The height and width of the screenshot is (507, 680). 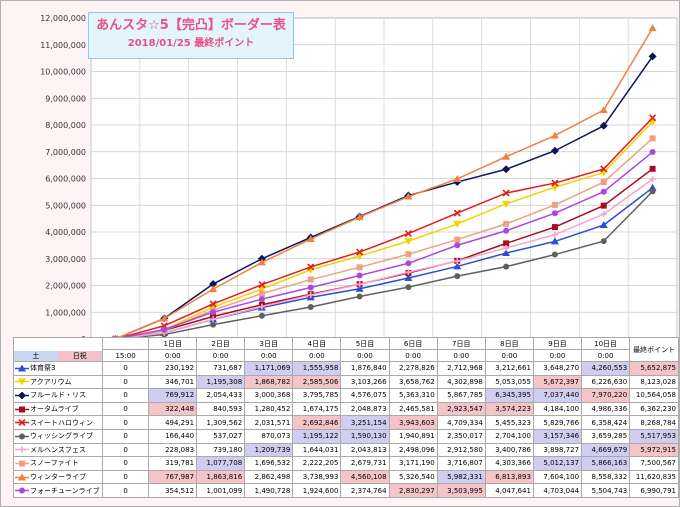 I want to click on data-label: 1,555,958, so click(x=317, y=368).